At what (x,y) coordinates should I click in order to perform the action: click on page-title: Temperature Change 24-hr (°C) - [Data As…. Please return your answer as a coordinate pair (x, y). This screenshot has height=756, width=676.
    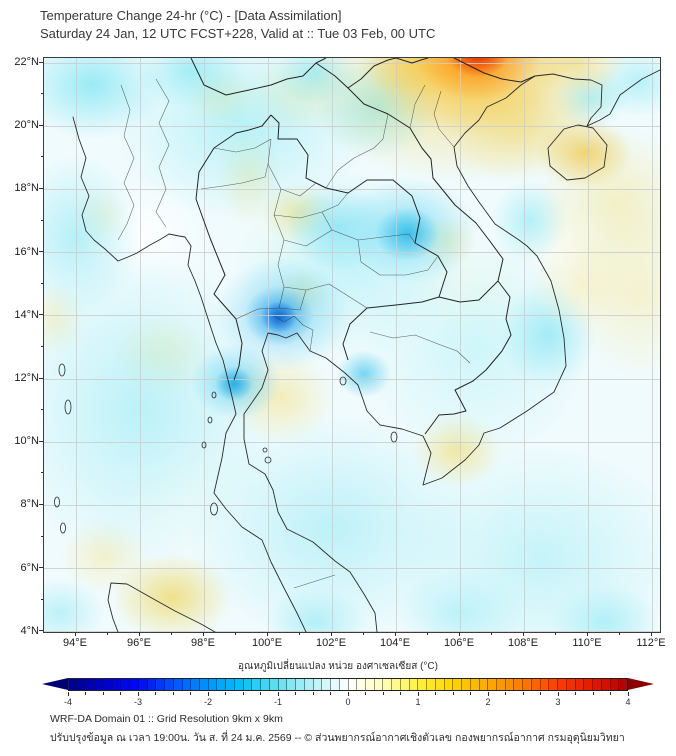
    Looking at the image, I should click on (191, 15).